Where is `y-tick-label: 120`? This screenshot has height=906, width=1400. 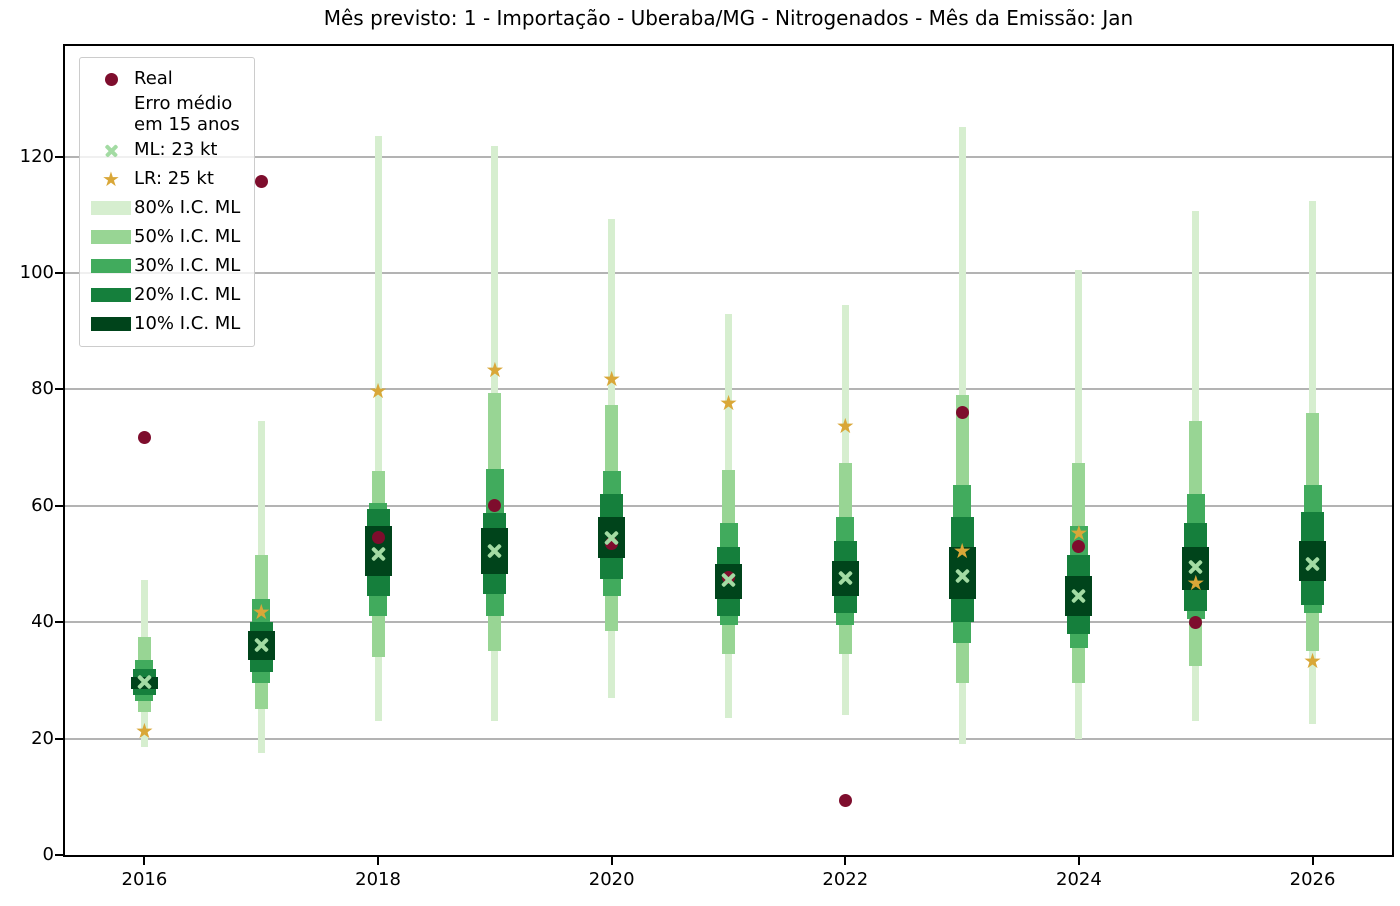 y-tick-label: 120 is located at coordinates (36, 156).